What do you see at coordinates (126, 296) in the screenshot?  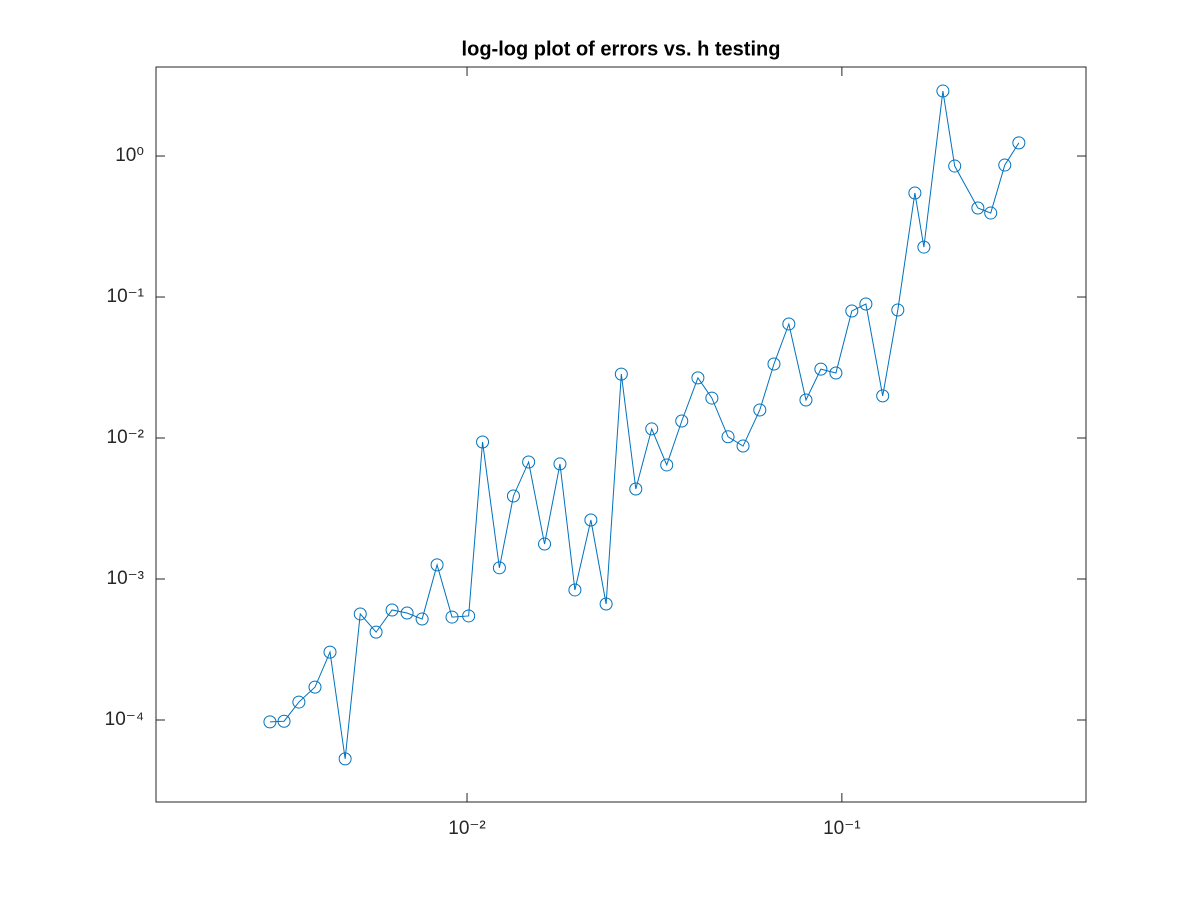 I see `y-tick-label: 10⁻¹` at bounding box center [126, 296].